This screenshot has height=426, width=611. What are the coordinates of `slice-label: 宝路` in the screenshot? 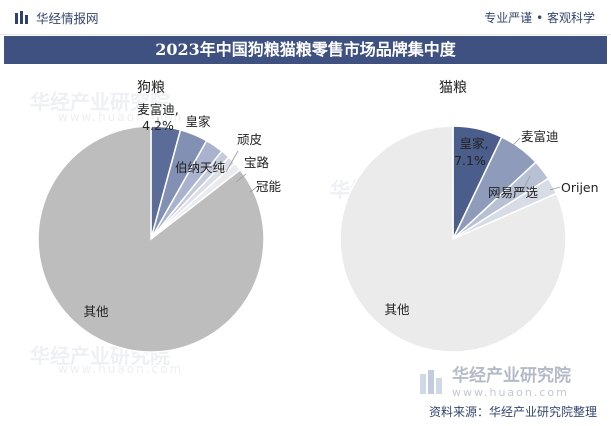 It's located at (257, 162).